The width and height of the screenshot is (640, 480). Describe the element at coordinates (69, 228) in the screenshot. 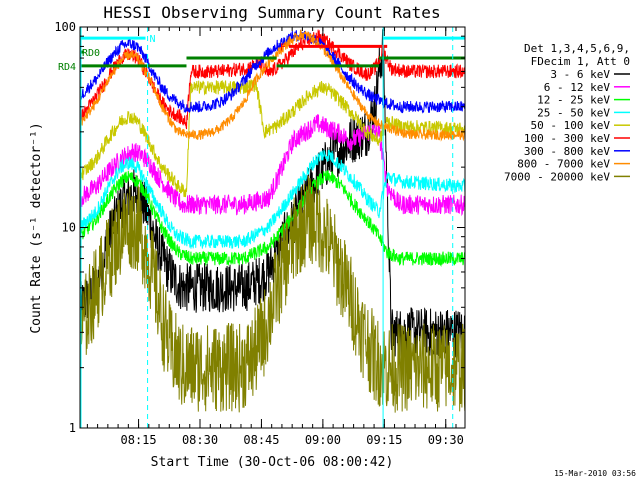

I see `y-tick-label-1: 10` at that location.